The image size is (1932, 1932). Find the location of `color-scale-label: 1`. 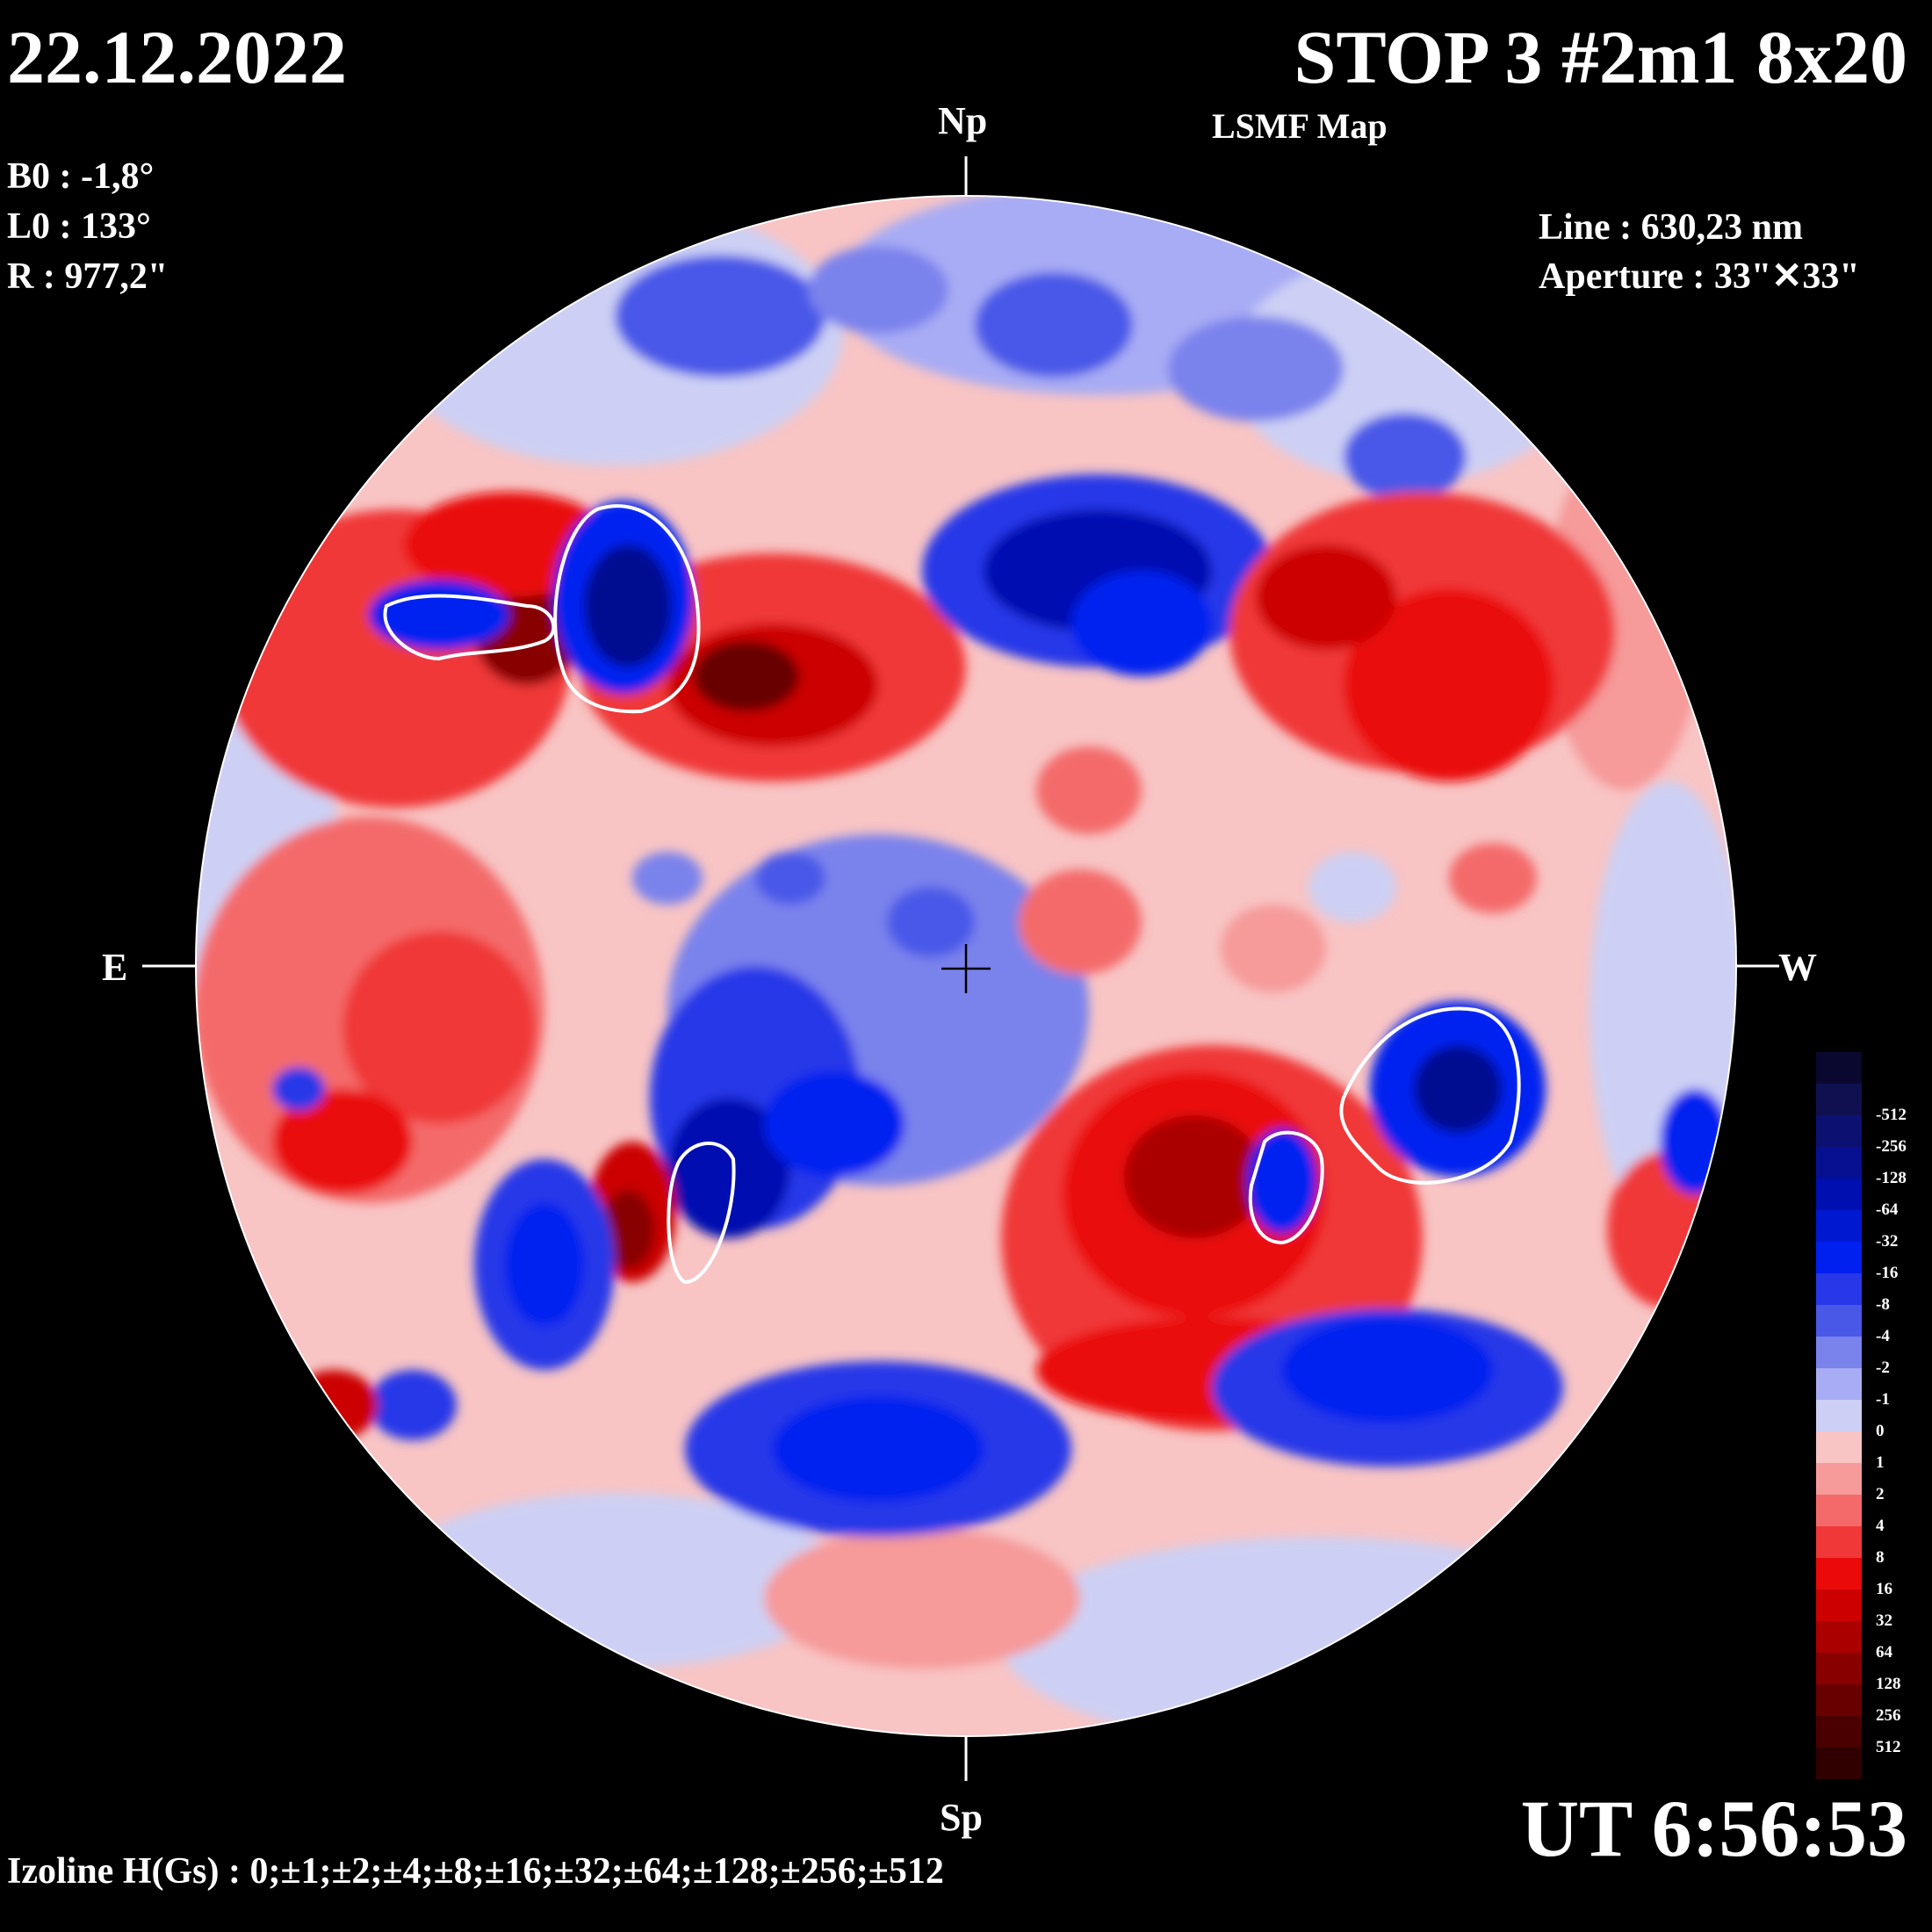

color-scale-label: 1 is located at coordinates (1880, 1462).